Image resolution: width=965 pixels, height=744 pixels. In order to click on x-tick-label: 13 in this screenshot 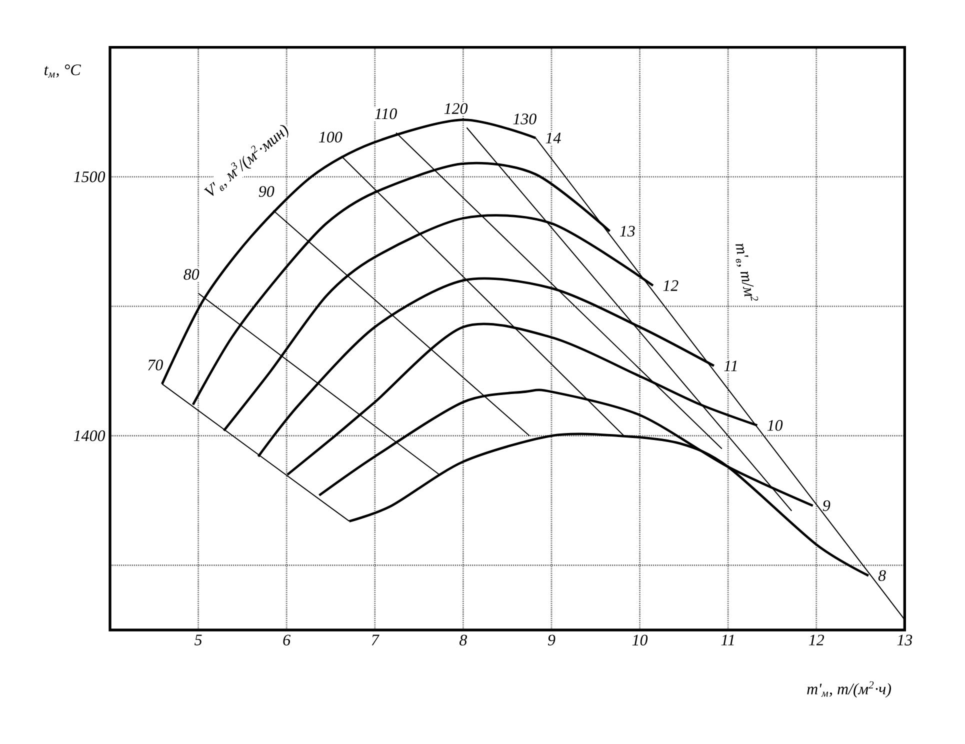, I will do `click(904, 640)`.